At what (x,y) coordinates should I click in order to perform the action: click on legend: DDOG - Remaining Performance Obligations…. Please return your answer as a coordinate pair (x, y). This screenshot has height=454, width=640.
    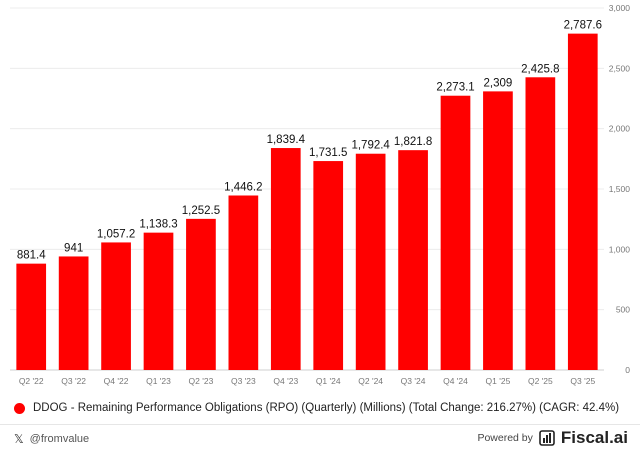
    Looking at the image, I should click on (316, 408).